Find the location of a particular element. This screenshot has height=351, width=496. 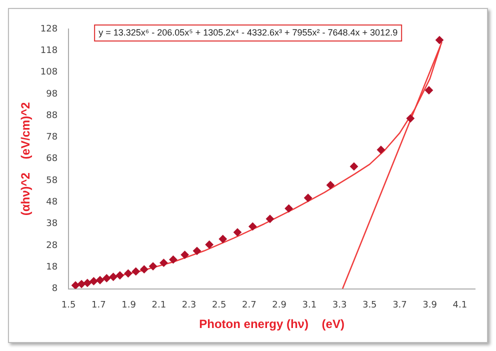

annotation: y = 13.325x⁶ - 206.05x⁵ + 1305.2x⁴ - 4332.6x³ + 7955x² - 7648.4x + 3012.9 is located at coordinates (248, 32).